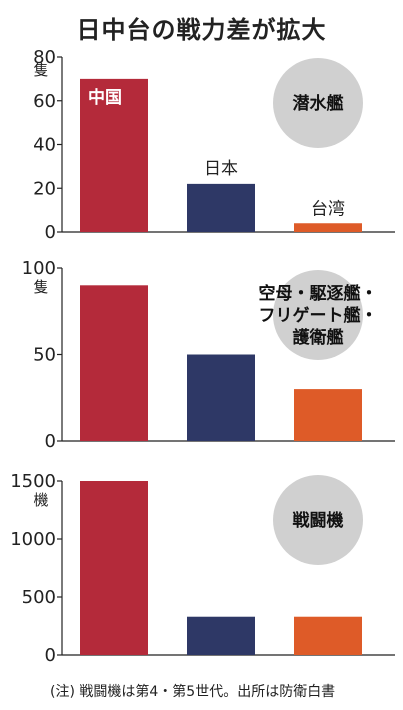  I want to click on category-label-china: 中国, so click(105, 97).